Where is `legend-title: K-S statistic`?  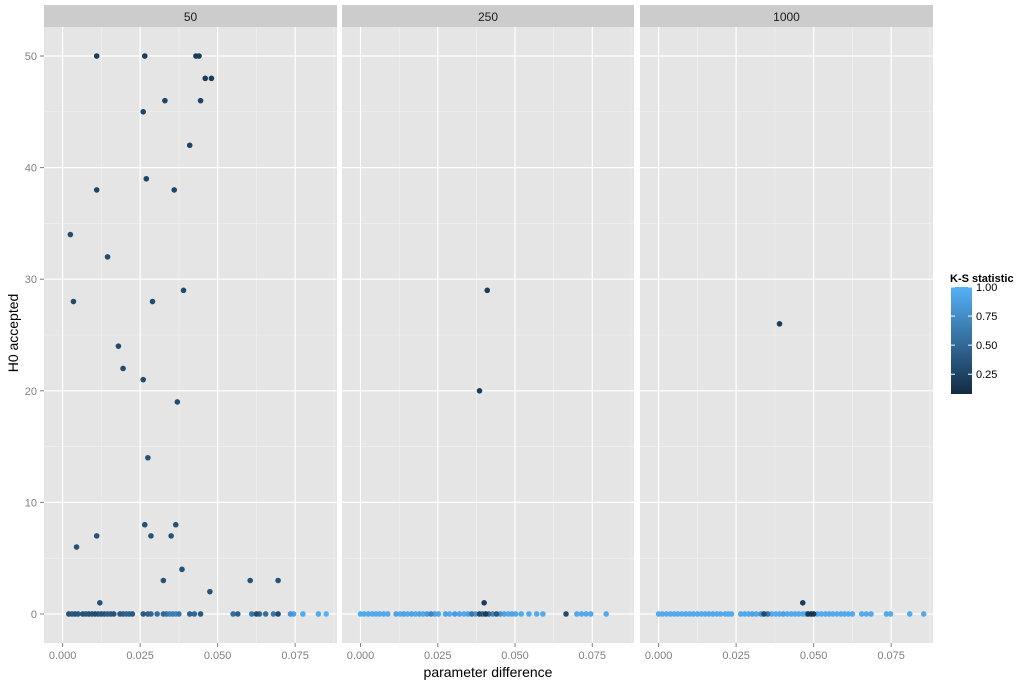
legend-title: K-S statistic is located at coordinates (982, 279).